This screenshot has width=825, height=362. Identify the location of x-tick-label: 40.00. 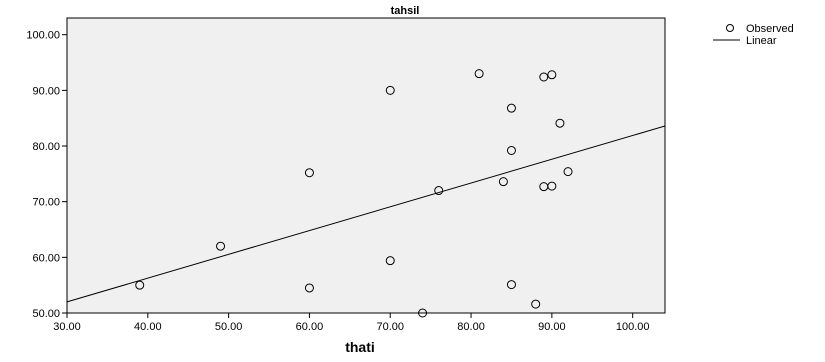
(148, 327).